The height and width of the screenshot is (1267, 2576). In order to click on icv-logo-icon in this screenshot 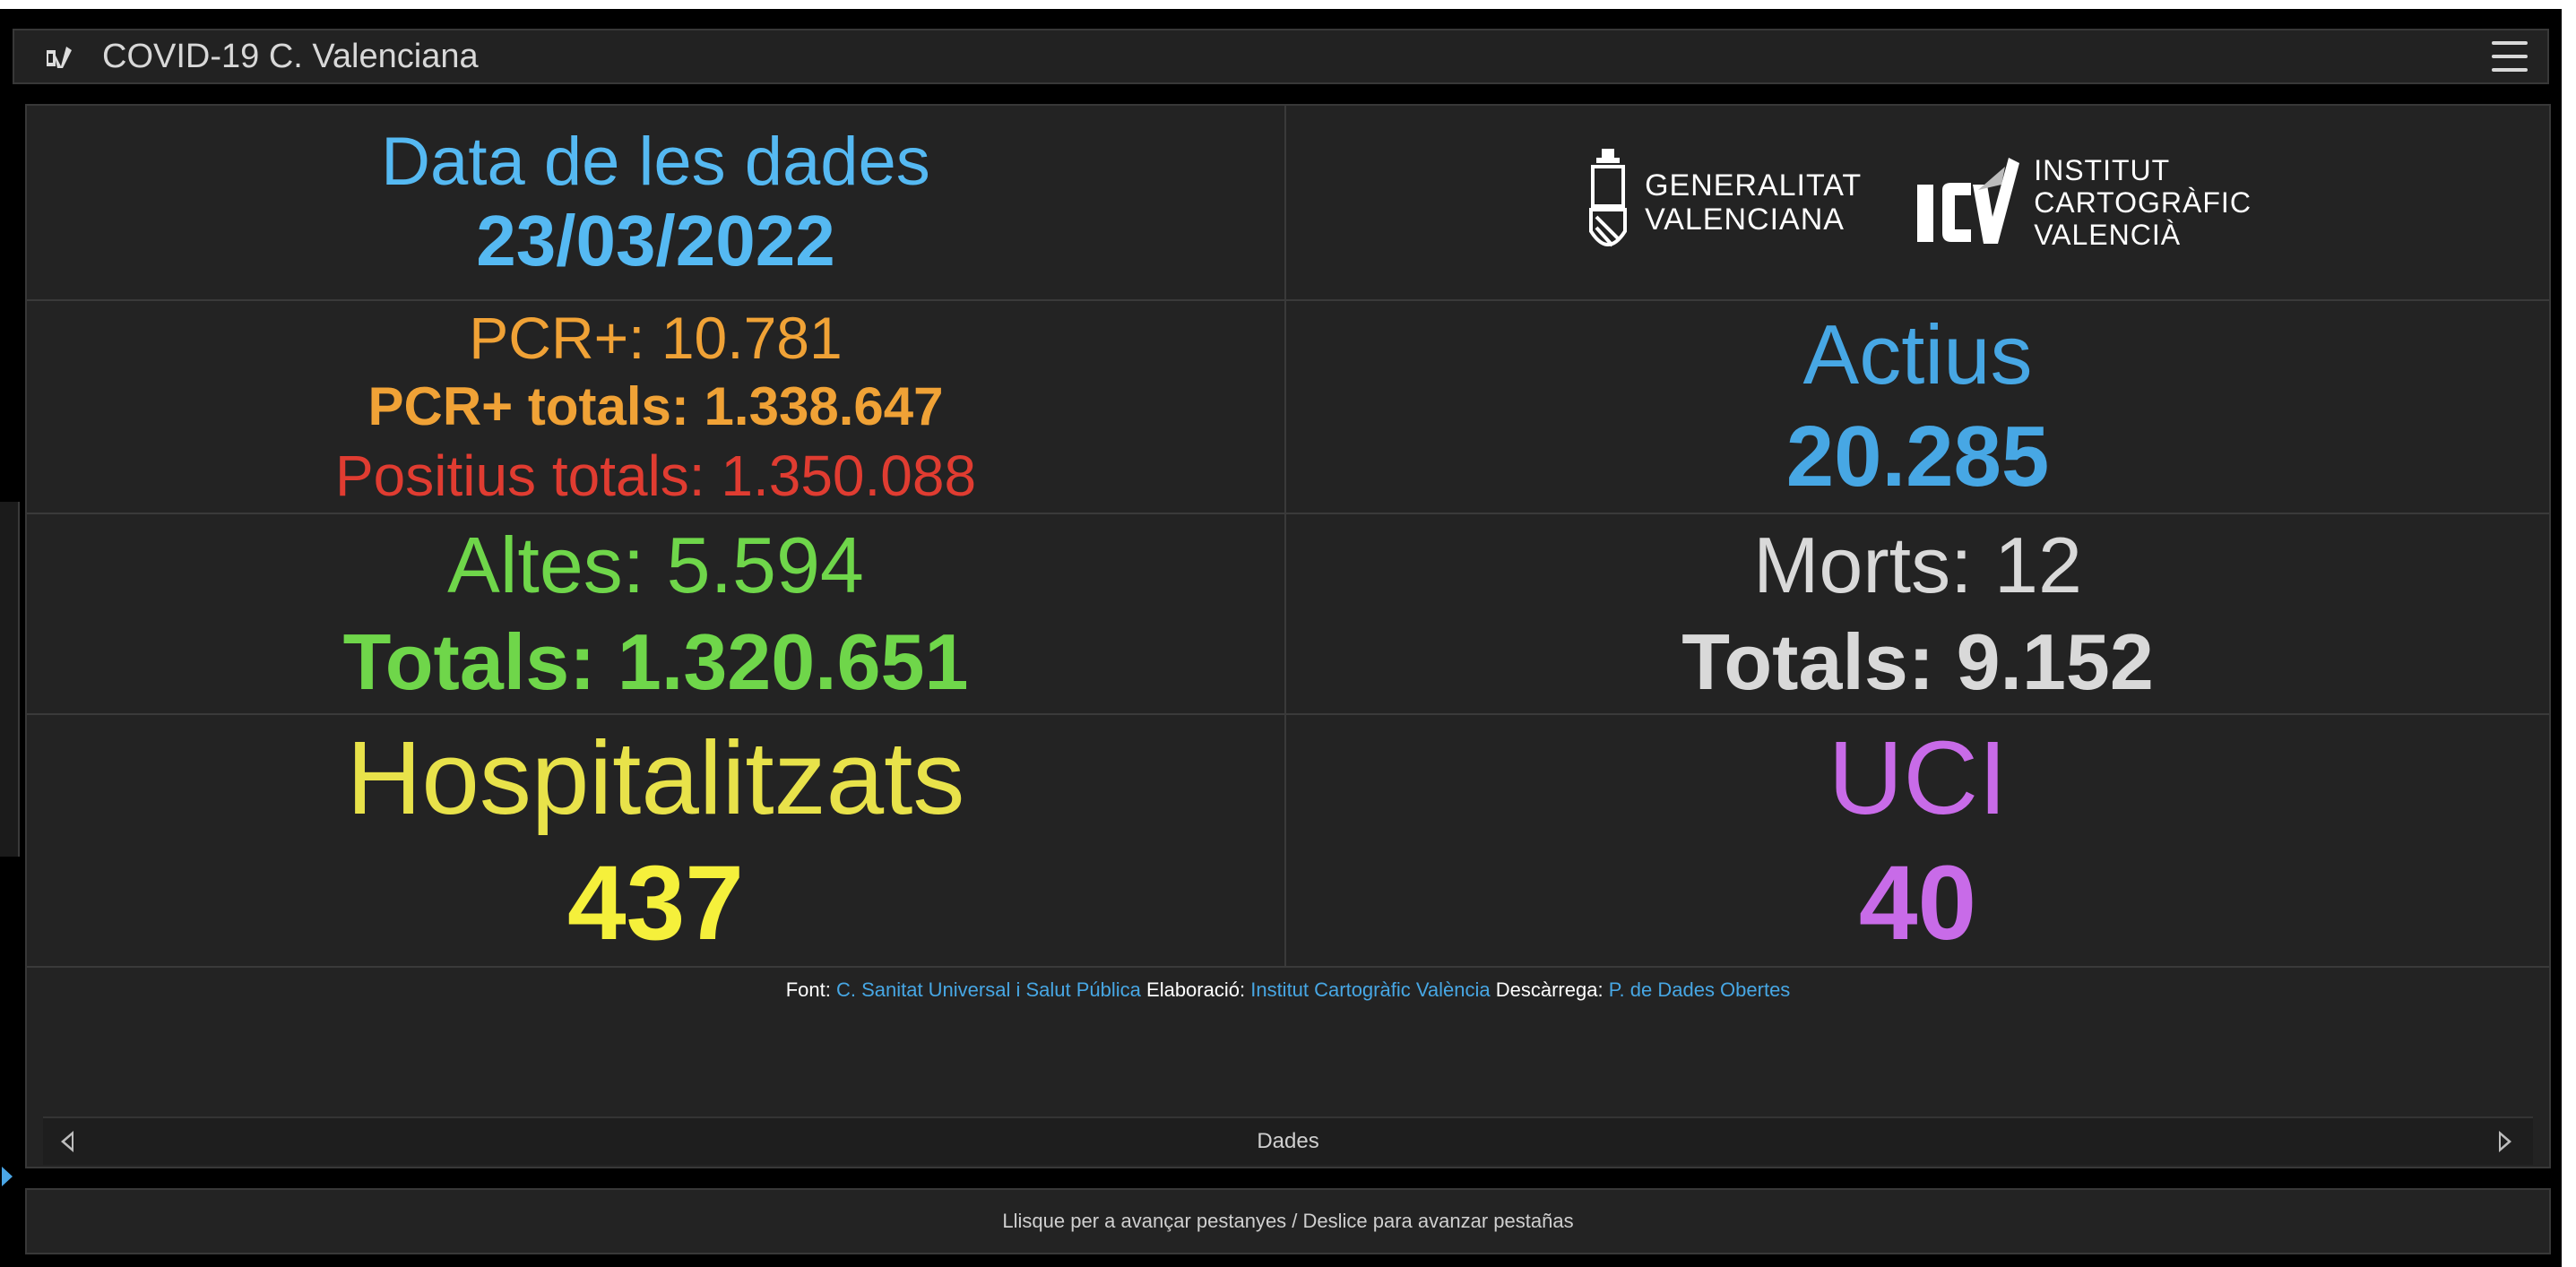, I will do `click(59, 58)`.